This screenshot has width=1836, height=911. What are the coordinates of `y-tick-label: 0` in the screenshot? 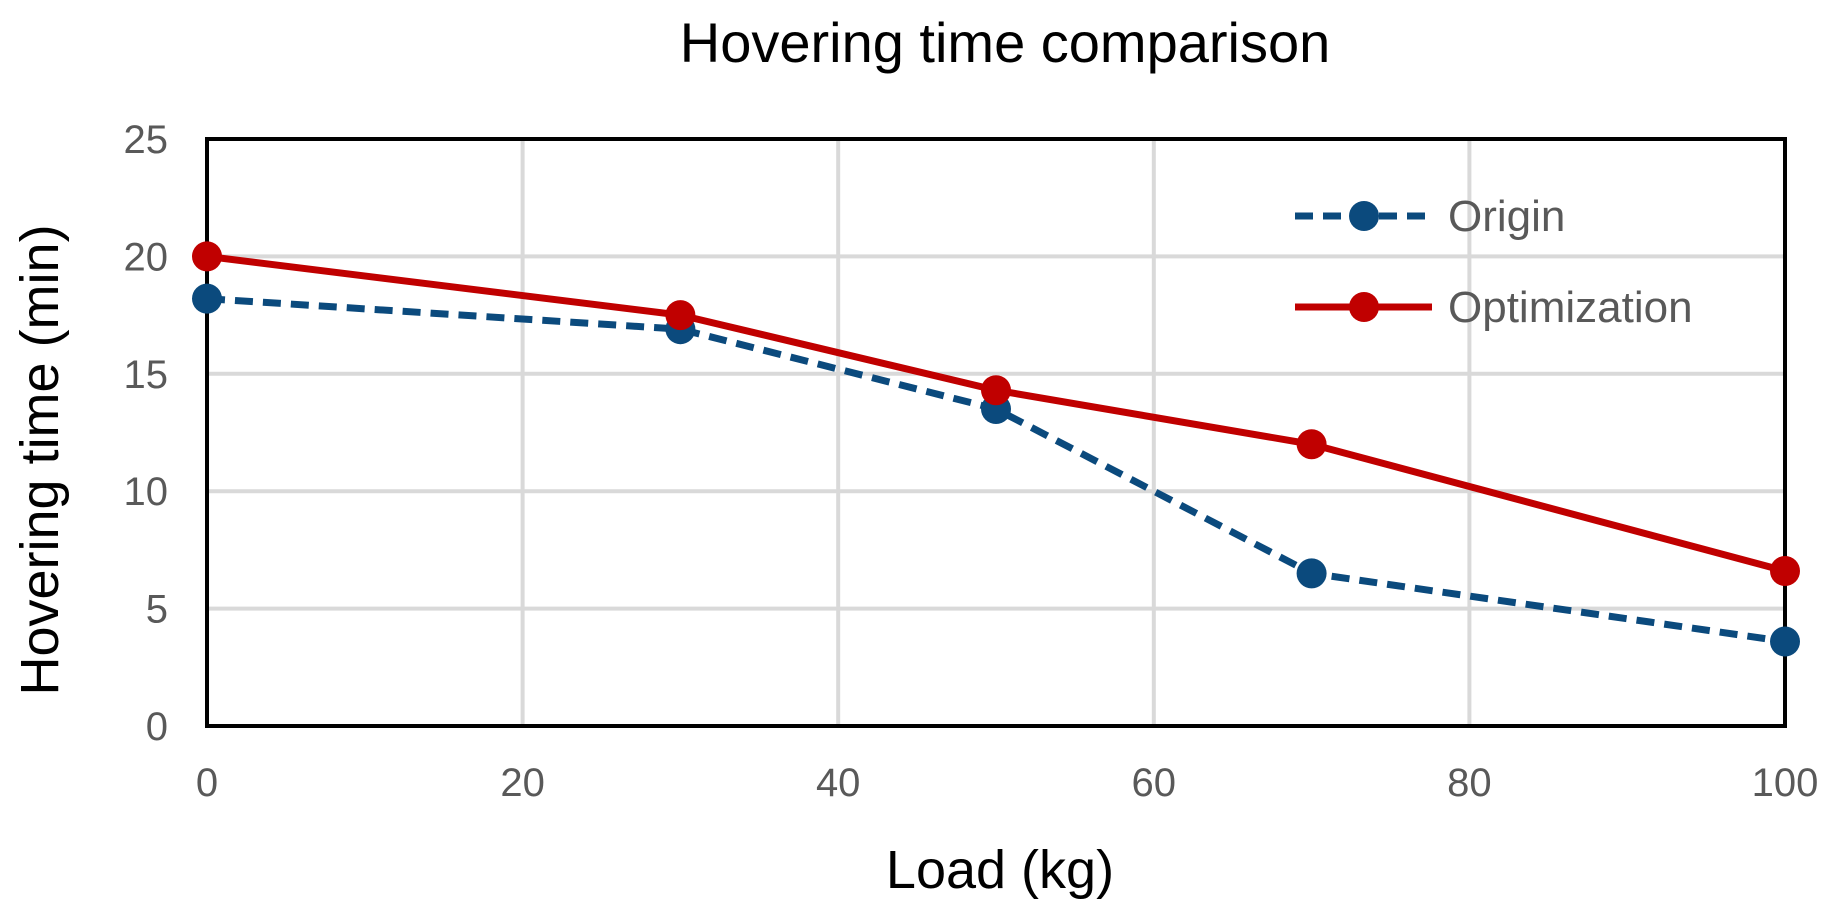 It's located at (157, 727).